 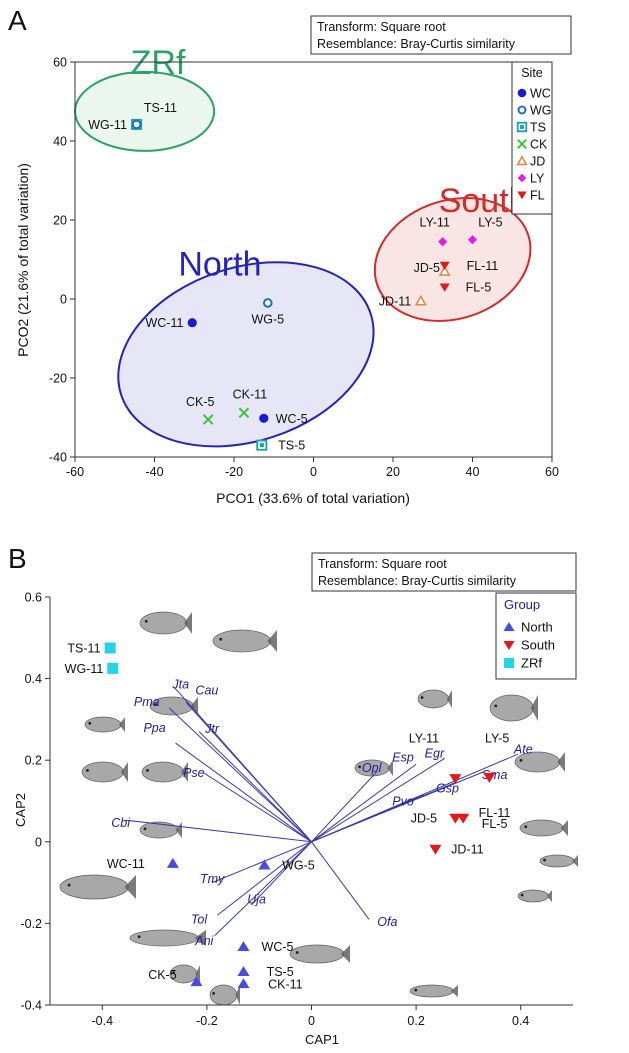 What do you see at coordinates (522, 604) in the screenshot?
I see `b-legend-title: Group` at bounding box center [522, 604].